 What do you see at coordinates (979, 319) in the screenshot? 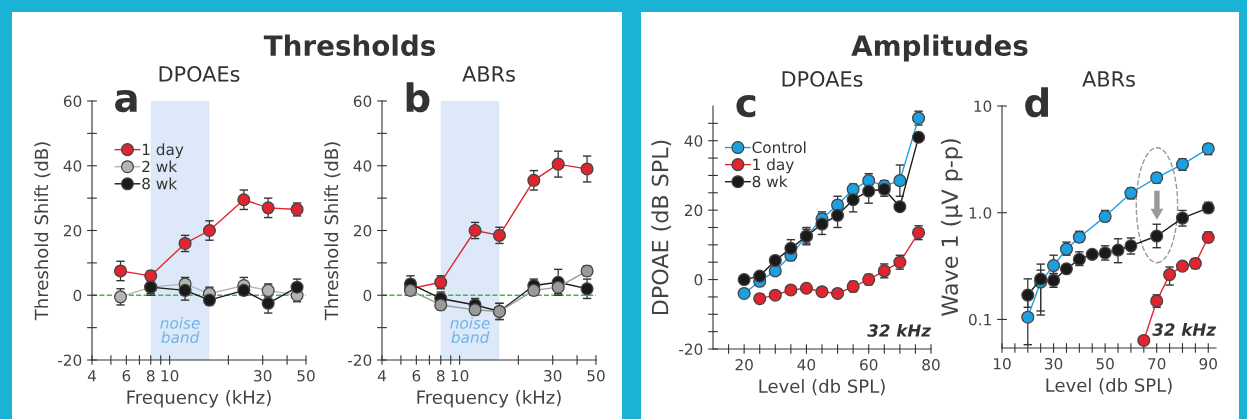
I see `y-tick-label: 0.1` at bounding box center [979, 319].